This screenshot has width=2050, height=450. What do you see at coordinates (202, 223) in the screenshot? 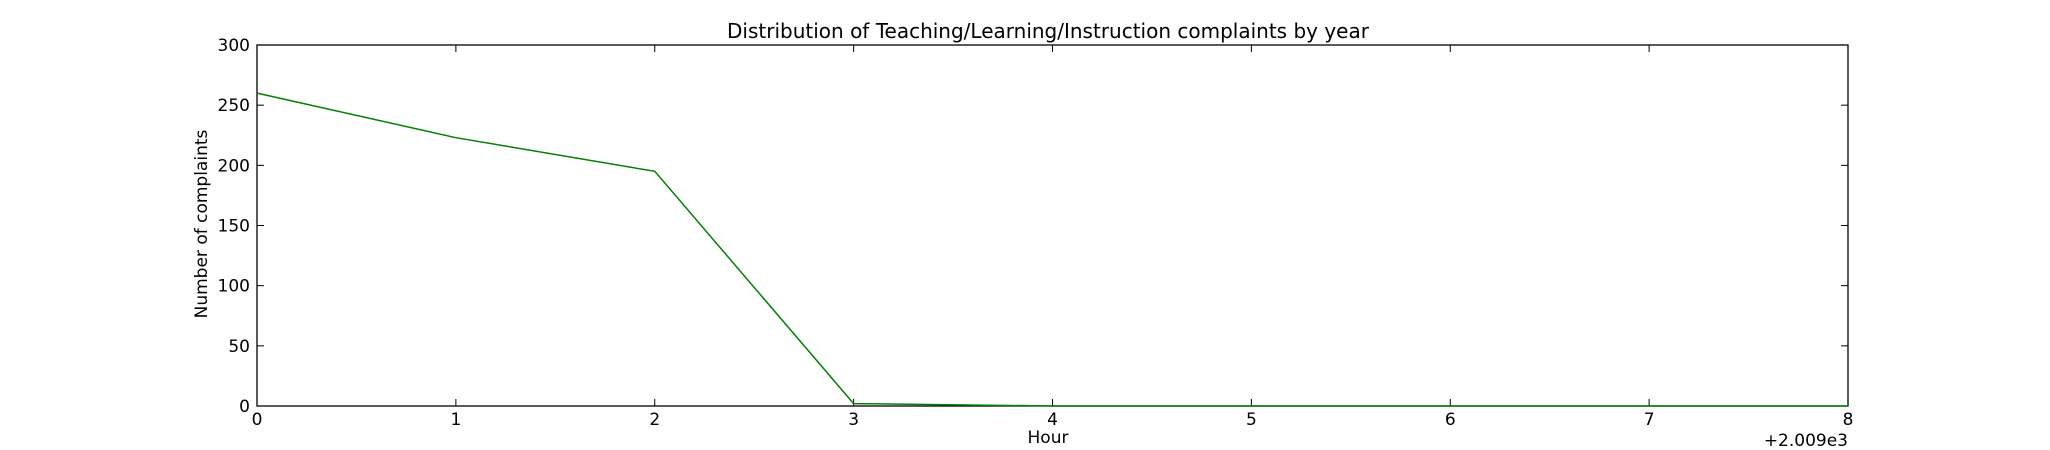
I see `y-axis-label: Number of complaints` at bounding box center [202, 223].